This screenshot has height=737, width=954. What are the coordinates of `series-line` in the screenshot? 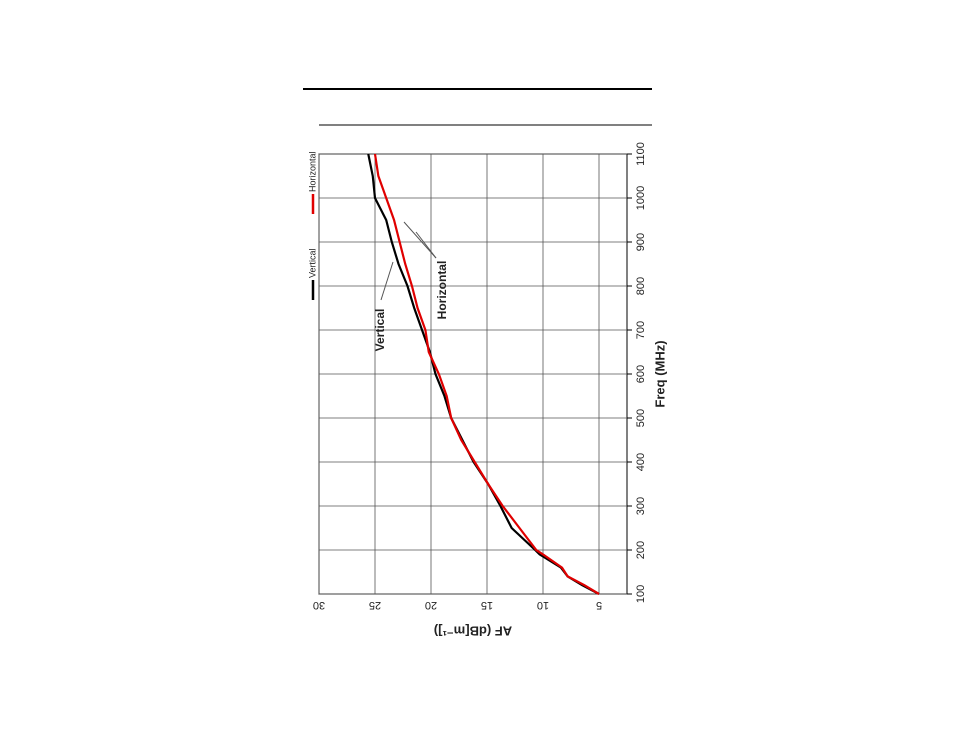 It's located at (486, 374).